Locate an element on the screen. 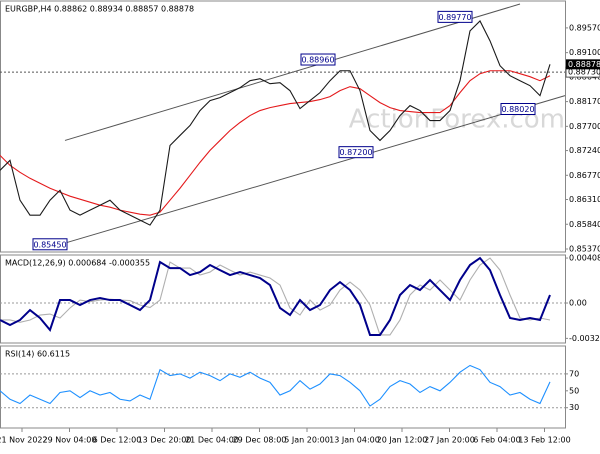 The width and height of the screenshot is (600, 454). y-tick-label: 70 is located at coordinates (574, 373).